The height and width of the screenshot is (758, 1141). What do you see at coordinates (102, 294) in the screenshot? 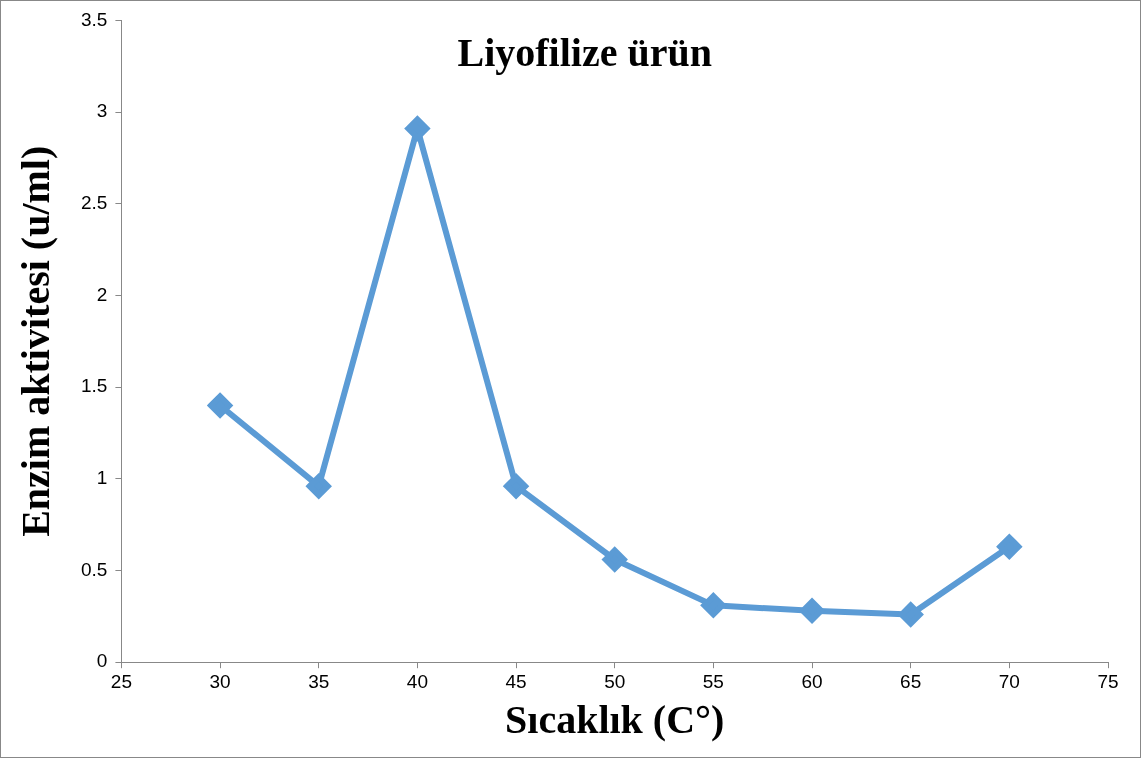
I see `y-tick-label: 2` at bounding box center [102, 294].